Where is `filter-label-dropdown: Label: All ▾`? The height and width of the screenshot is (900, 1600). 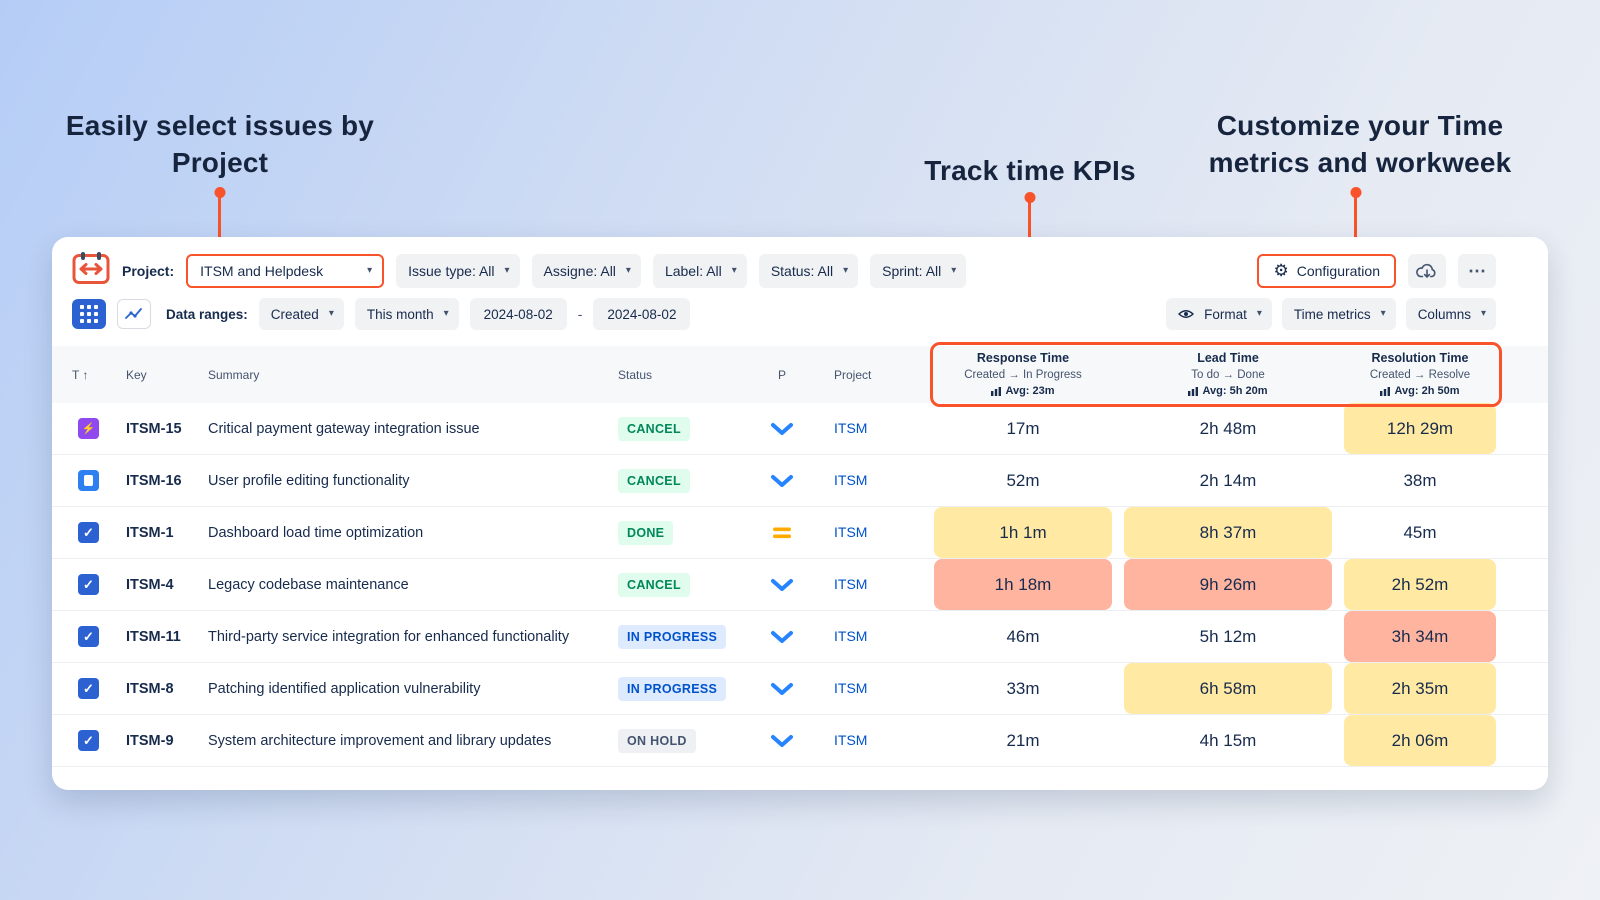
filter-label-dropdown: Label: All ▾ is located at coordinates (699, 270).